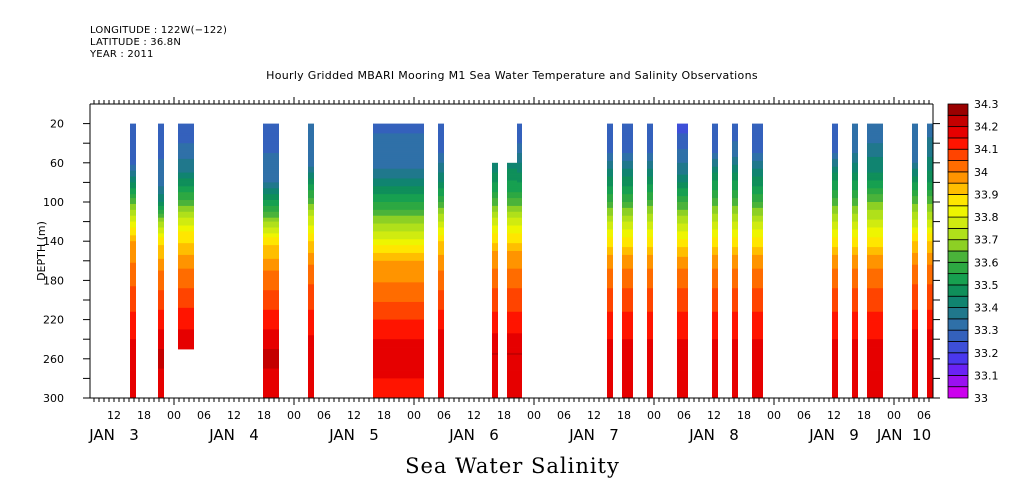  Describe the element at coordinates (986, 262) in the screenshot. I see `colorbar-label: 33.6` at that location.